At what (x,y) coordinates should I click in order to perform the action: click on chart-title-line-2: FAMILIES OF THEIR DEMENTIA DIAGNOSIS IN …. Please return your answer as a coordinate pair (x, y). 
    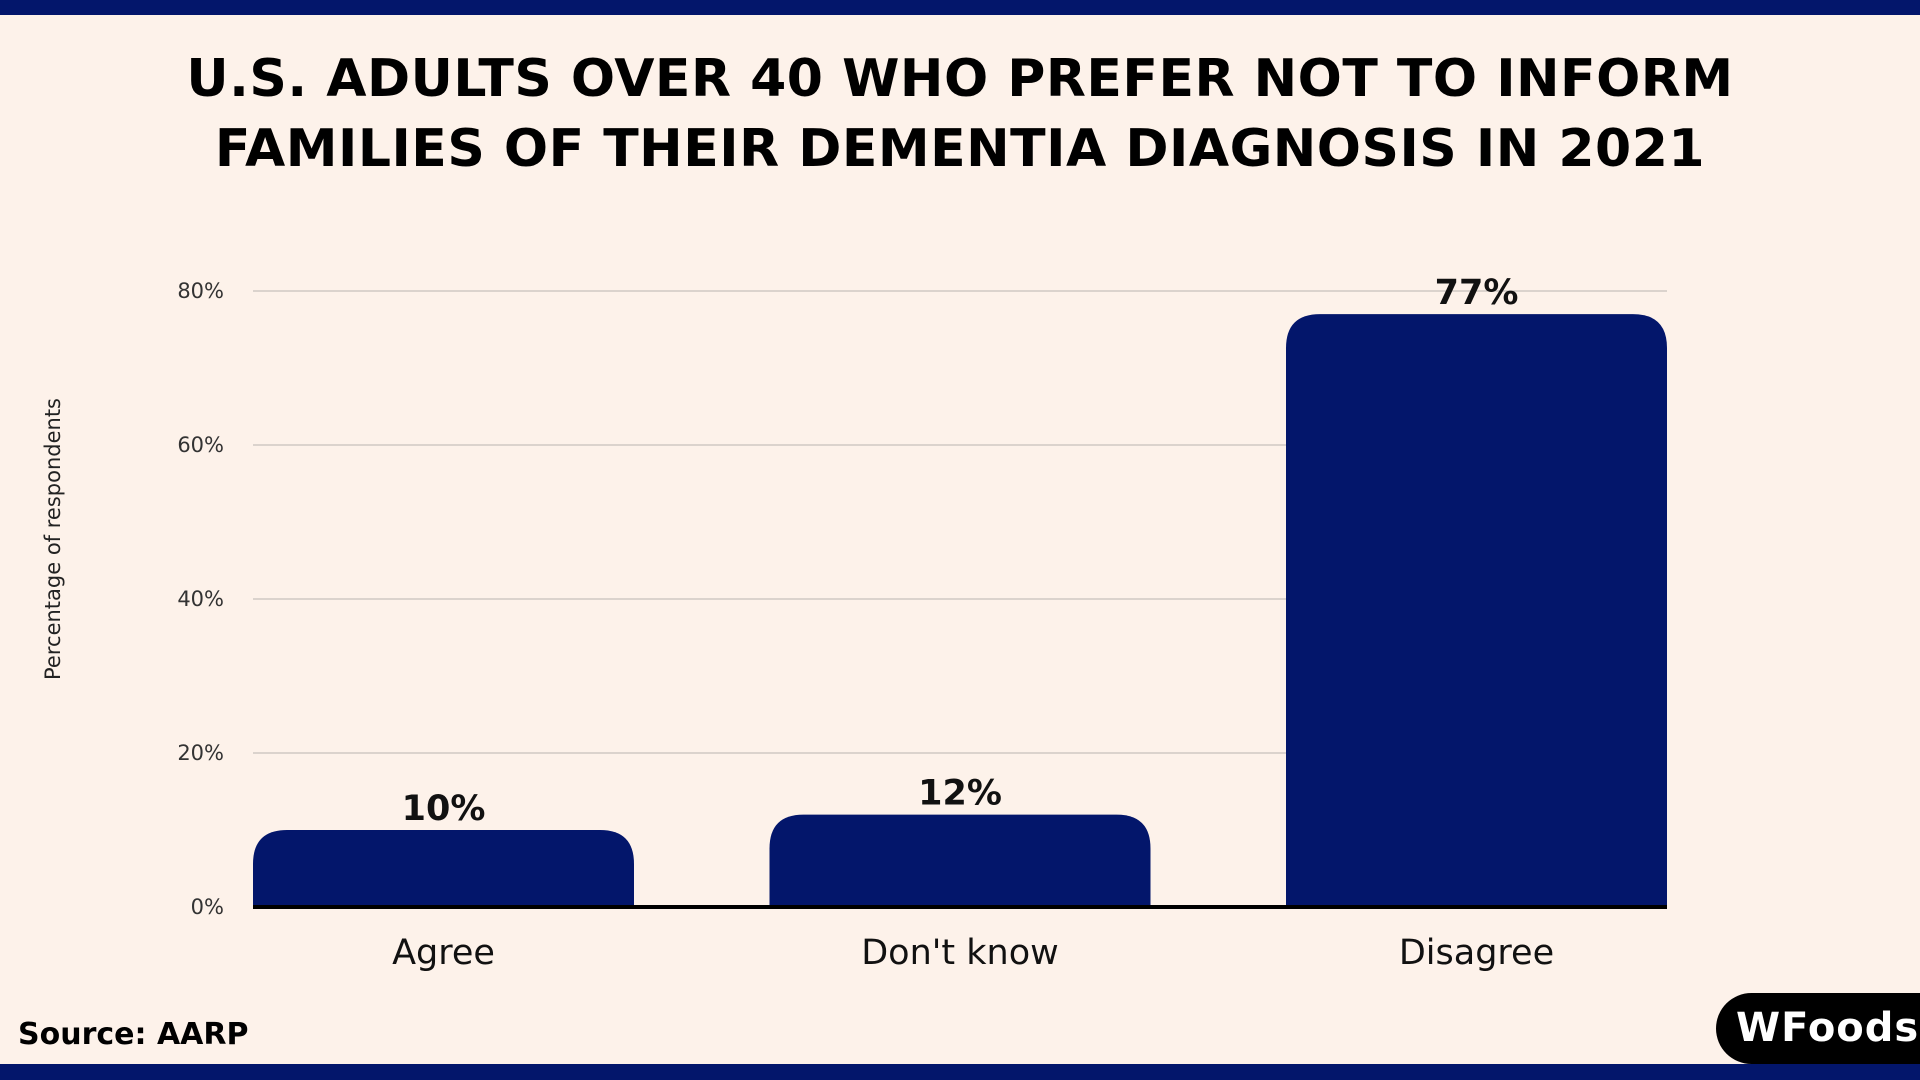
    Looking at the image, I should click on (960, 149).